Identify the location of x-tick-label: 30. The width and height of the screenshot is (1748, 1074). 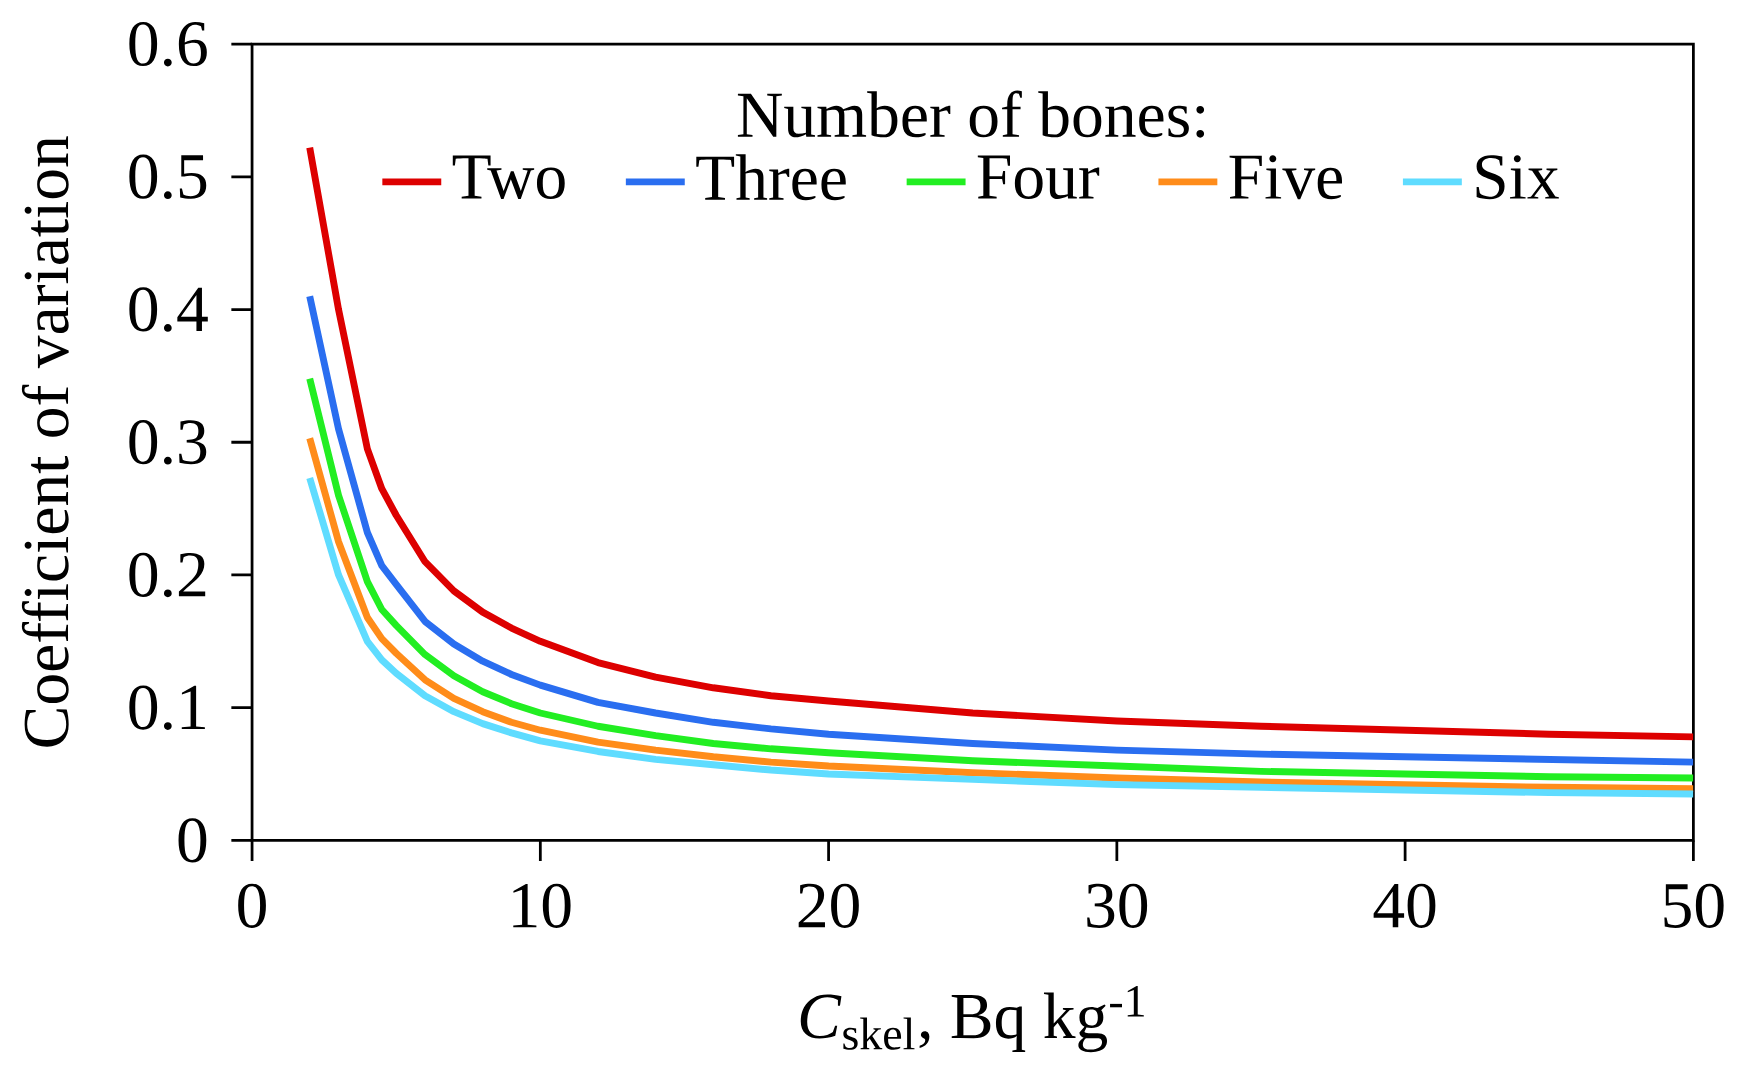
(1117, 905).